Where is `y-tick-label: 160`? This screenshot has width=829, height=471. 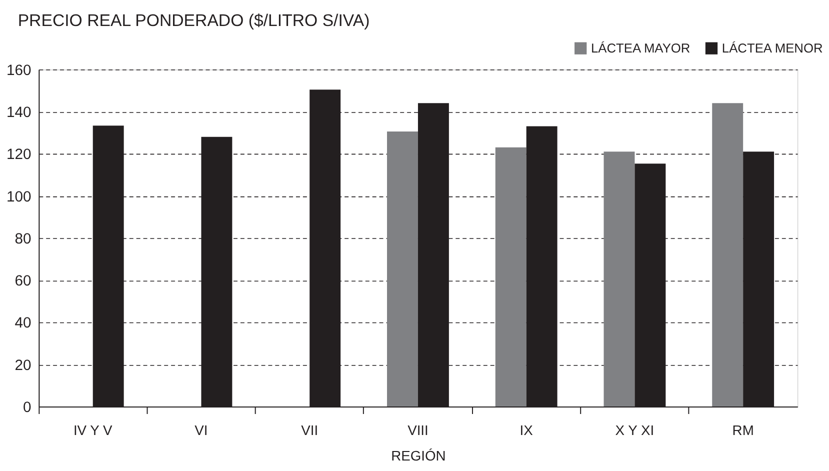 y-tick-label: 160 is located at coordinates (19, 70).